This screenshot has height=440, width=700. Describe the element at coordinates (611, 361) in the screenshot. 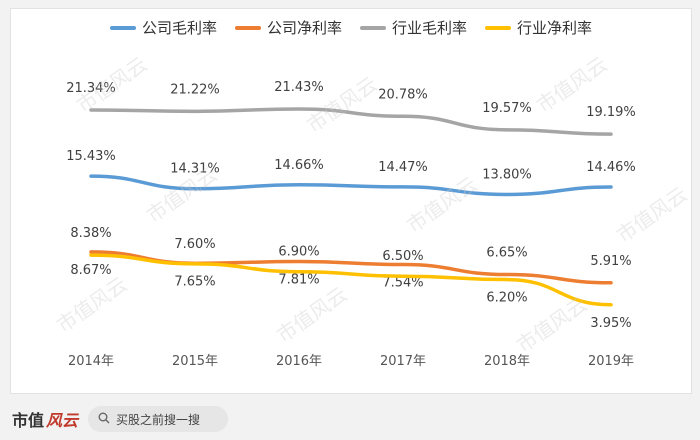

I see `x-tick-label: 2019年` at that location.